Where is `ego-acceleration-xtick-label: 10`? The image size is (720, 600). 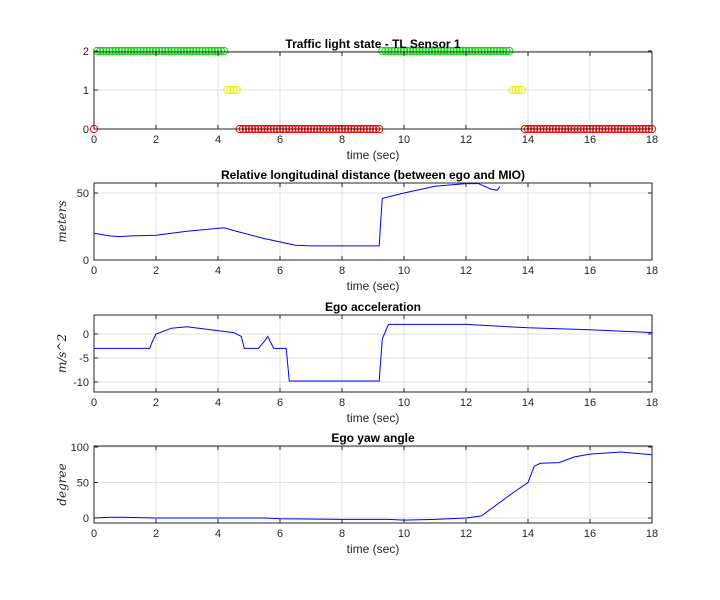
ego-acceleration-xtick-label: 10 is located at coordinates (404, 403).